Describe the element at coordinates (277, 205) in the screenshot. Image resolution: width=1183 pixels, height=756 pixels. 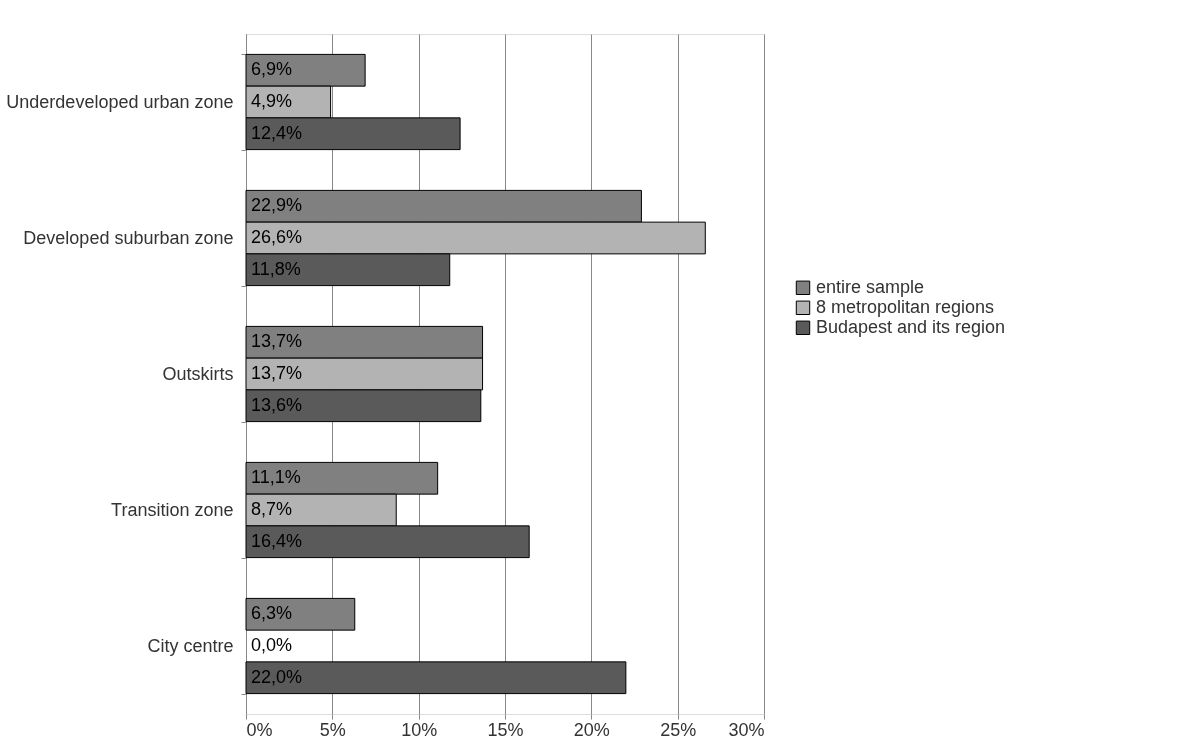
I see `data-label: 22,9%` at that location.